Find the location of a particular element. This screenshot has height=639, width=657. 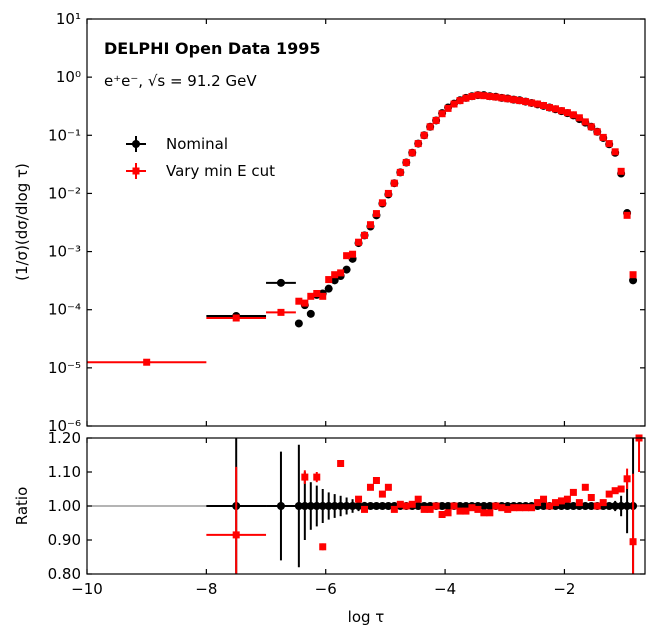

x-tick-label-0: −10 is located at coordinates (87, 589).